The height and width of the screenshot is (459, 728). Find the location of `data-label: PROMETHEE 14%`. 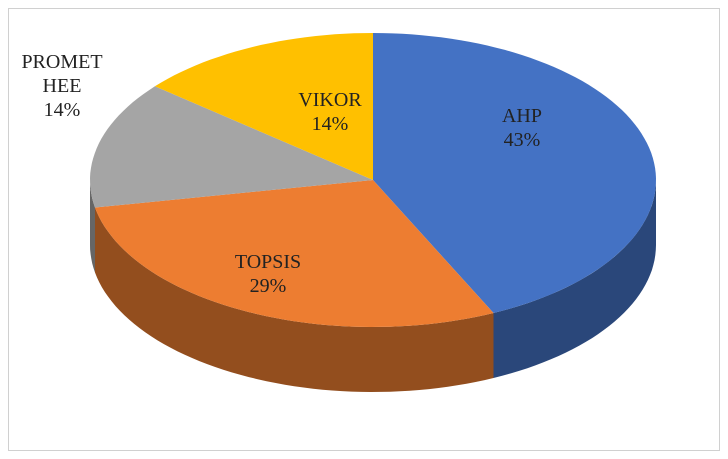

data-label: PROMETHEE 14% is located at coordinates (62, 86).